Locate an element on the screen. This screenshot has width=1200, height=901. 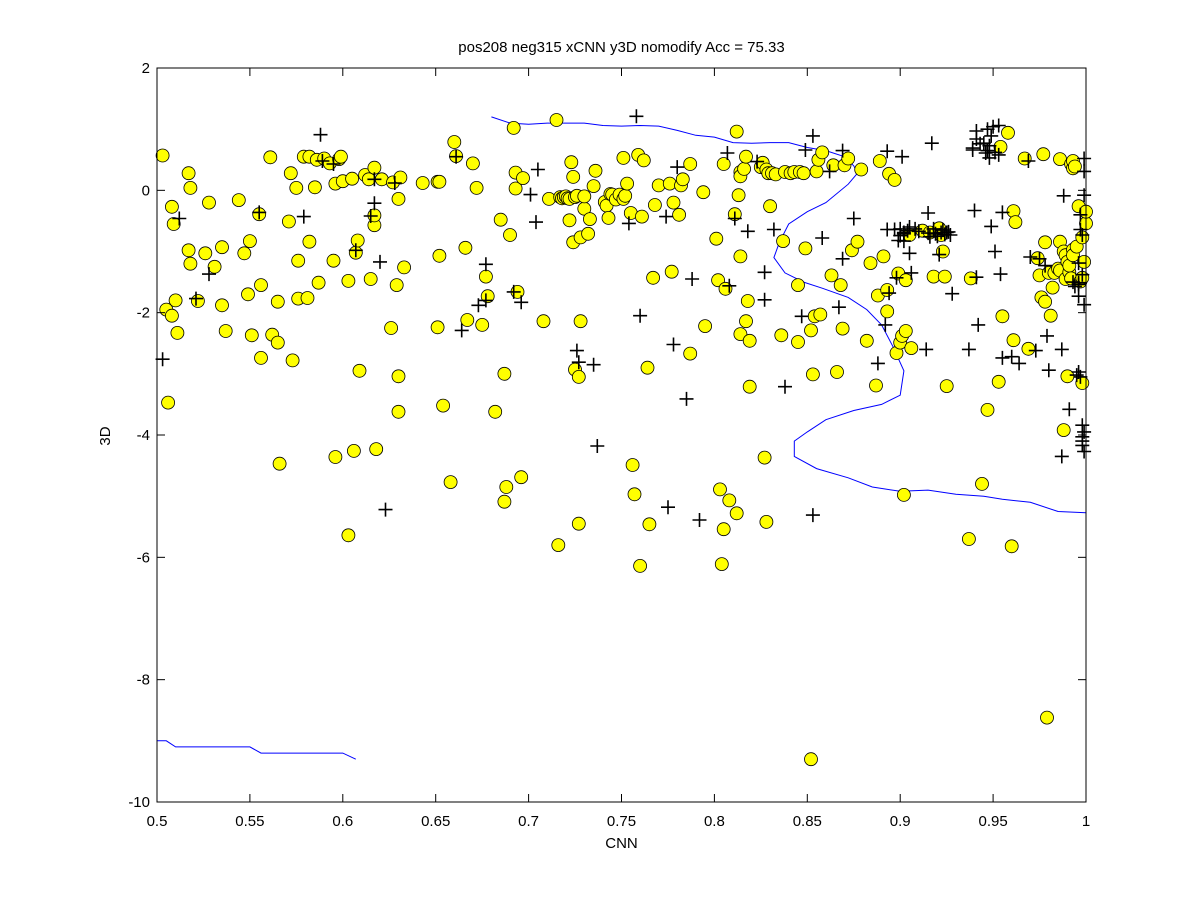
x-tick-label: 0.75 is located at coordinates (621, 821).